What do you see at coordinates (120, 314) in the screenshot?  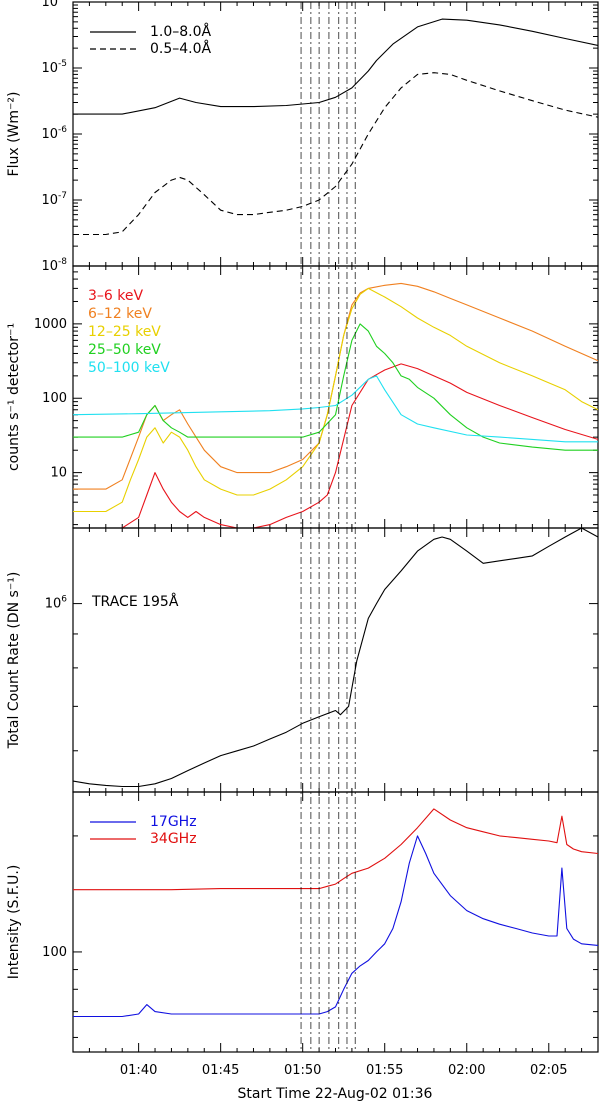 I see `legend-label: 6–12 keV` at bounding box center [120, 314].